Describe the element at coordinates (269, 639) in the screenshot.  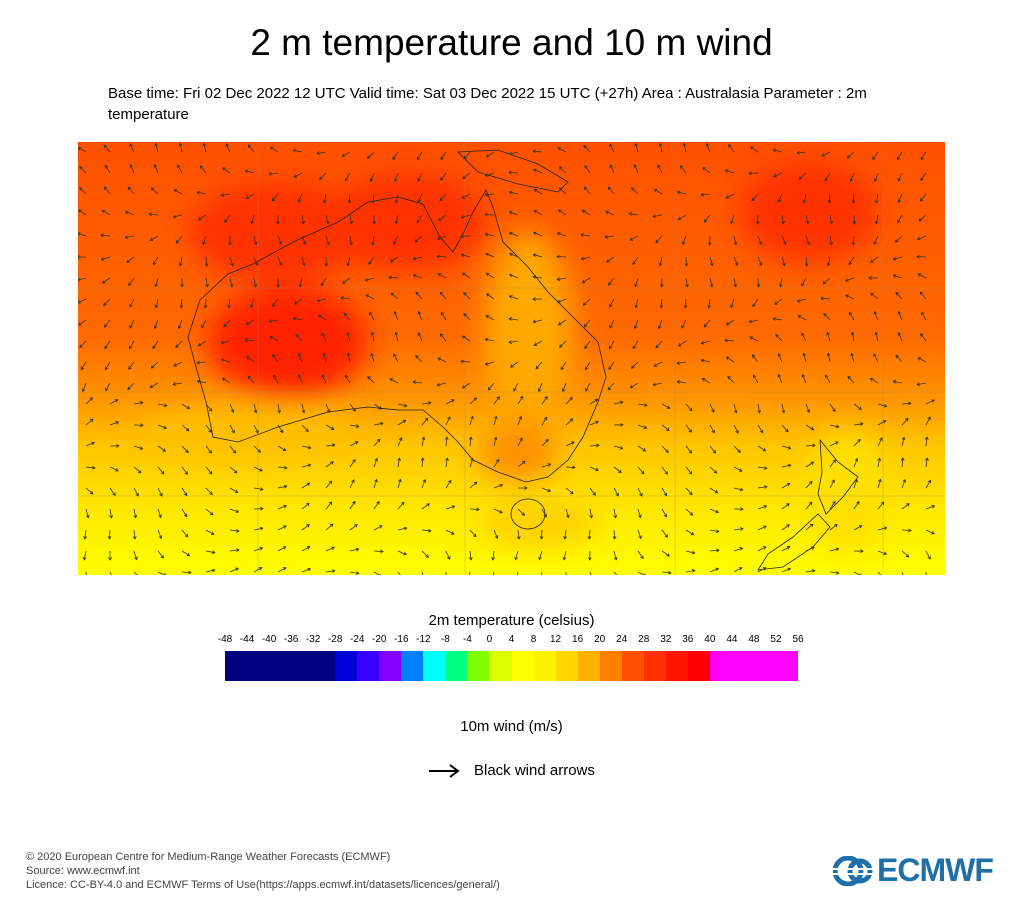
I see `colorbar-tick: -40` at that location.